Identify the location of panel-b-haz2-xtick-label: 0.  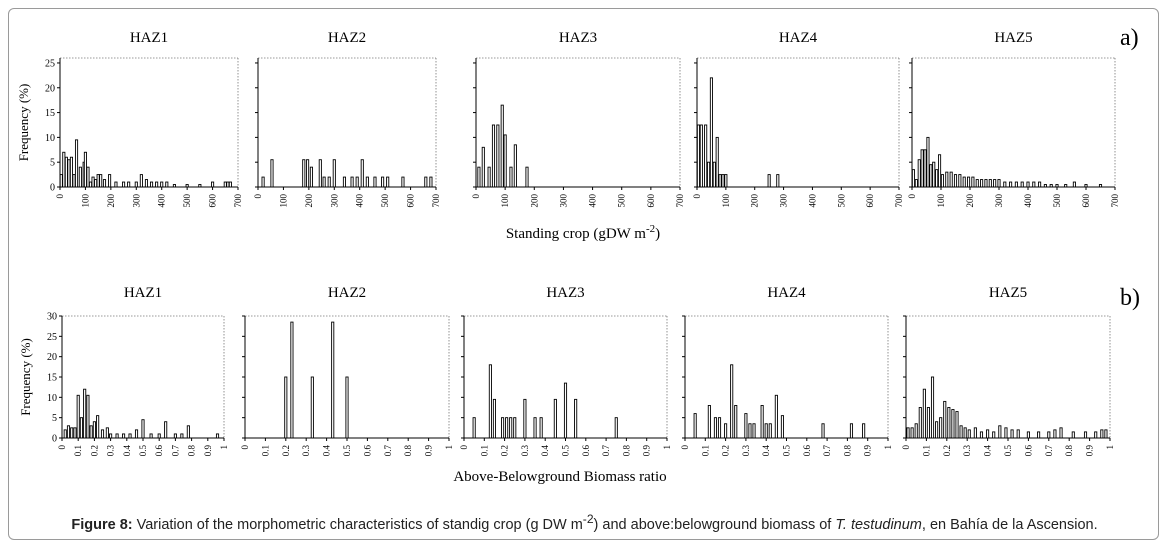
(245, 447).